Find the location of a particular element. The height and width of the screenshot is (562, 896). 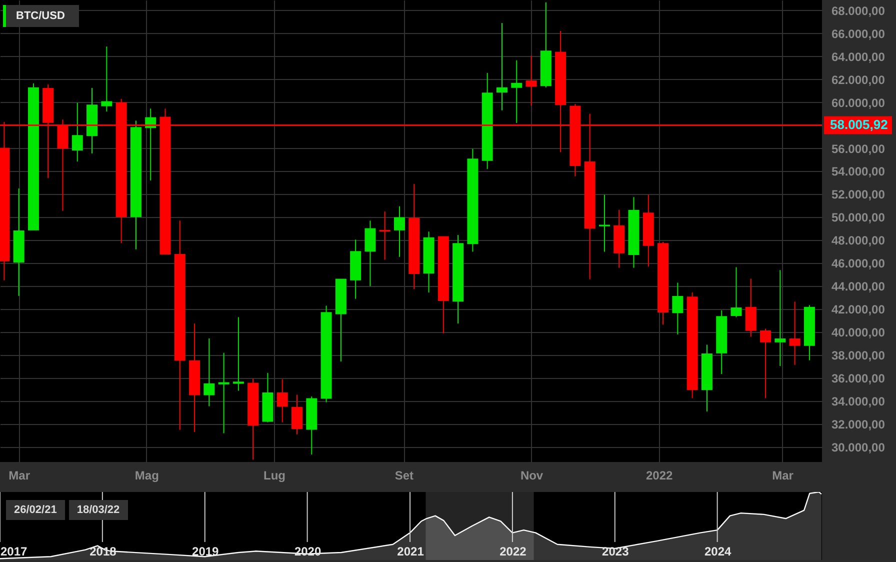

y-tick-label: 48.000,00 is located at coordinates (859, 241).